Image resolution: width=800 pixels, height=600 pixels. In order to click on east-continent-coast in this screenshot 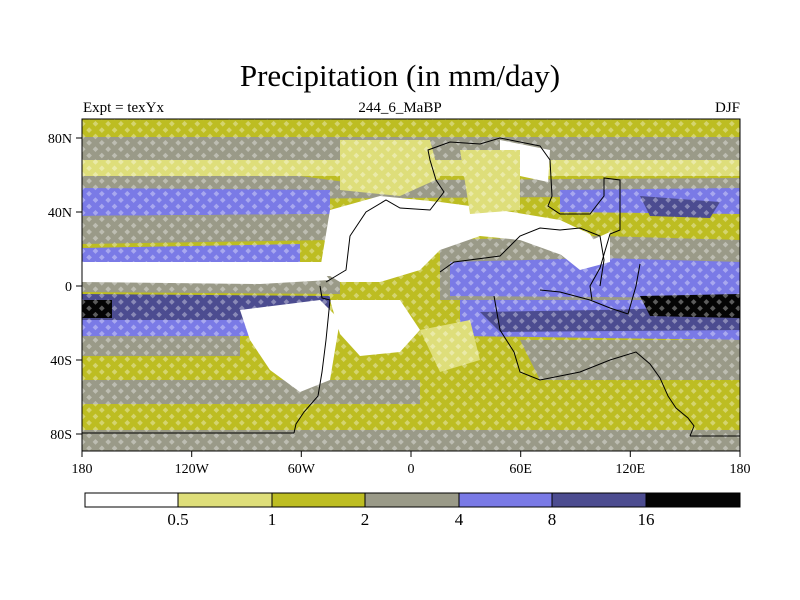, I will do `click(590, 289)`.